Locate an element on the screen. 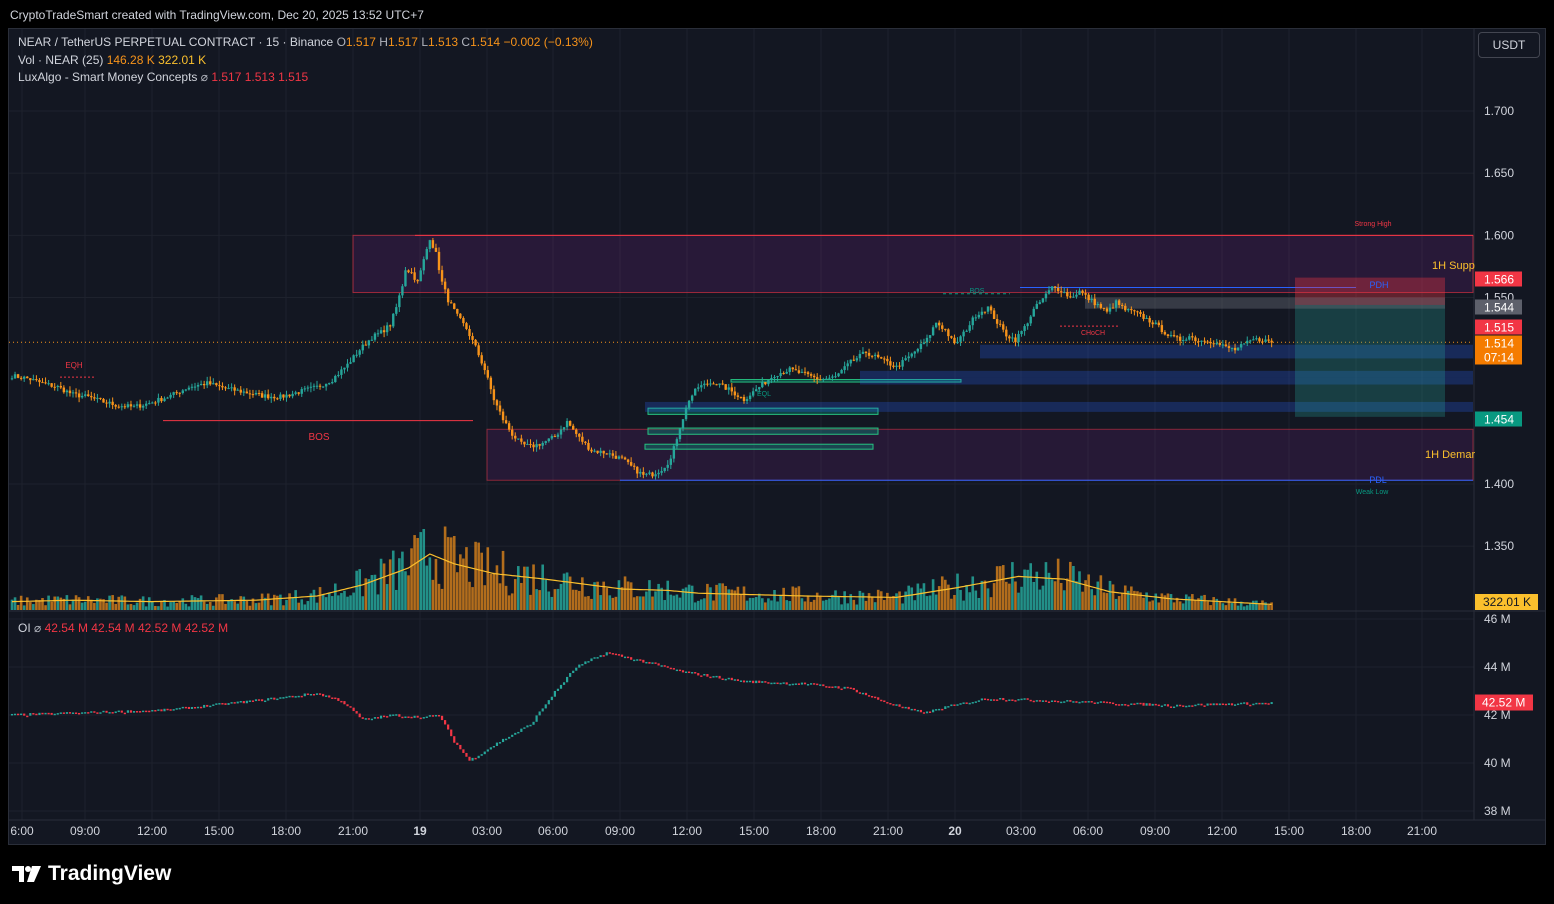 This screenshot has width=1554, height=904. ohlc-close: C1.514 is located at coordinates (481, 42).